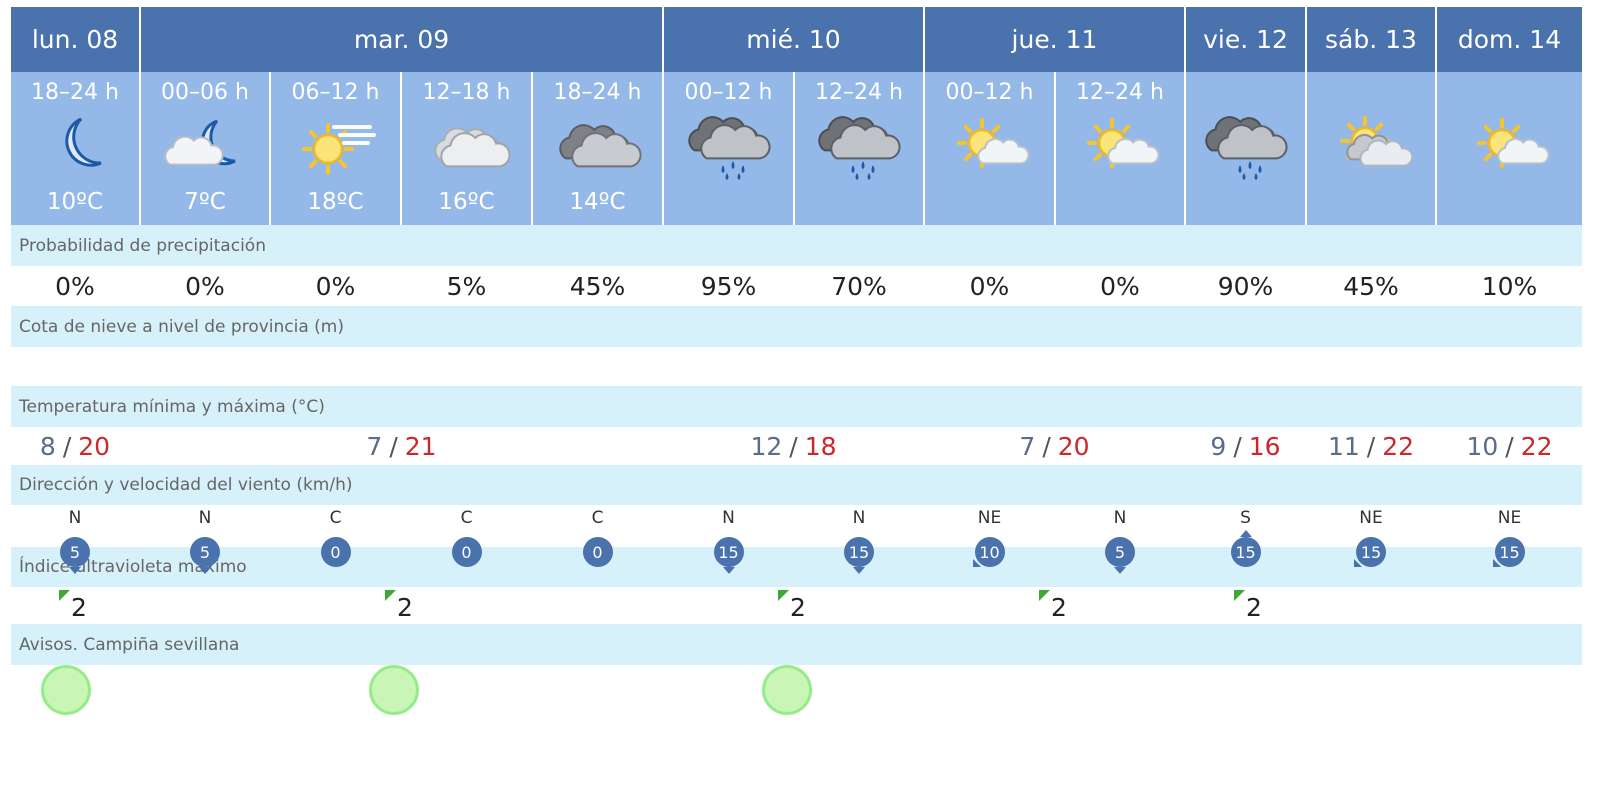 The image size is (1600, 805). I want to click on temp-min: 11, so click(1343, 446).